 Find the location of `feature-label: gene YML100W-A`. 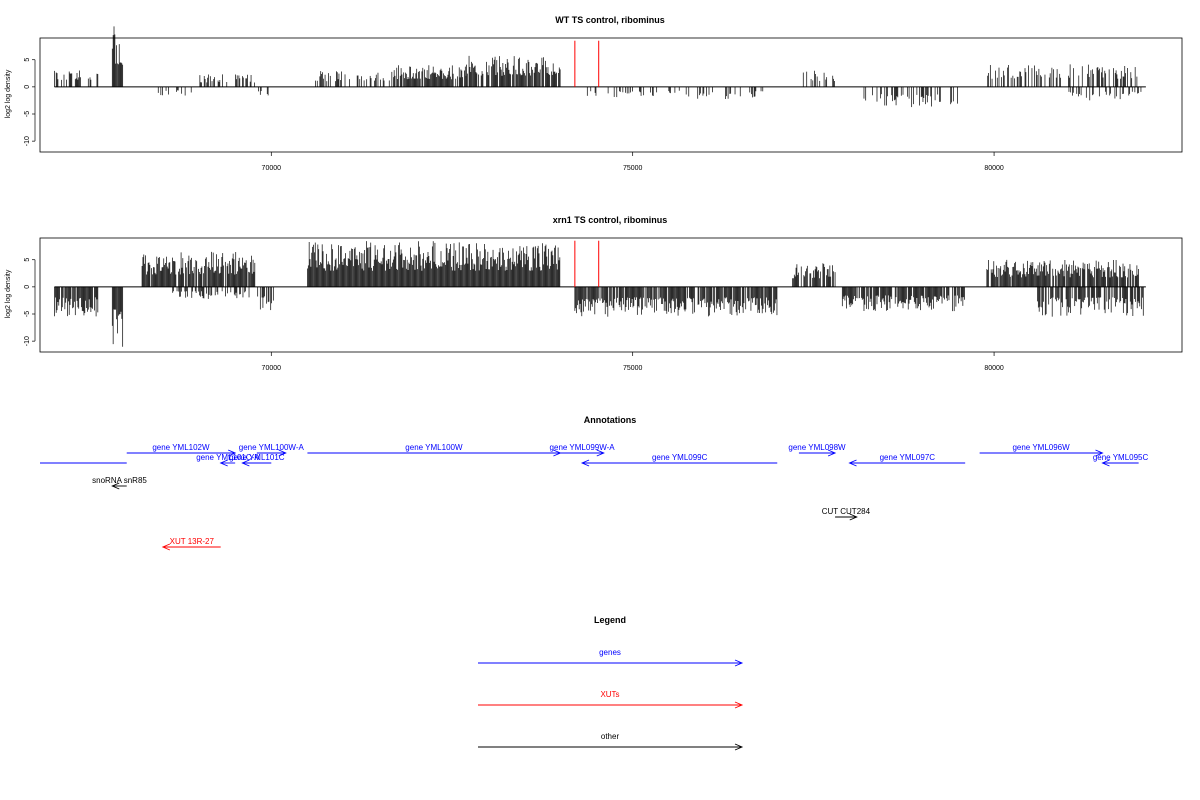

feature-label: gene YML100W-A is located at coordinates (272, 447).